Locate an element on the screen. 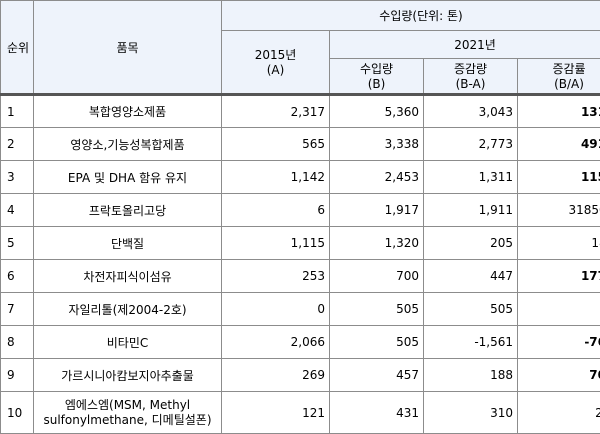 Image resolution: width=600 pixels, height=434 pixels. v2015-cell: 1,142 is located at coordinates (276, 177).